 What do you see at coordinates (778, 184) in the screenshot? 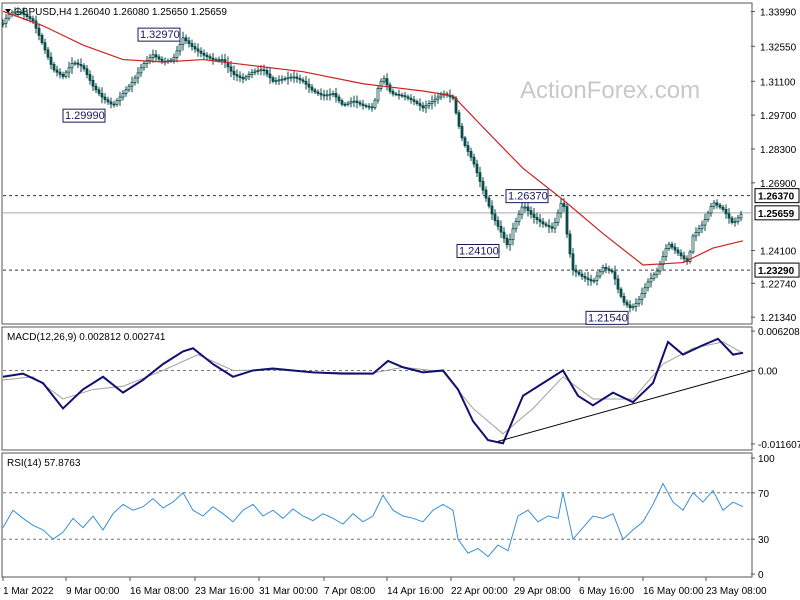
I see `price-y-tick-label: 1.26900` at bounding box center [778, 184].